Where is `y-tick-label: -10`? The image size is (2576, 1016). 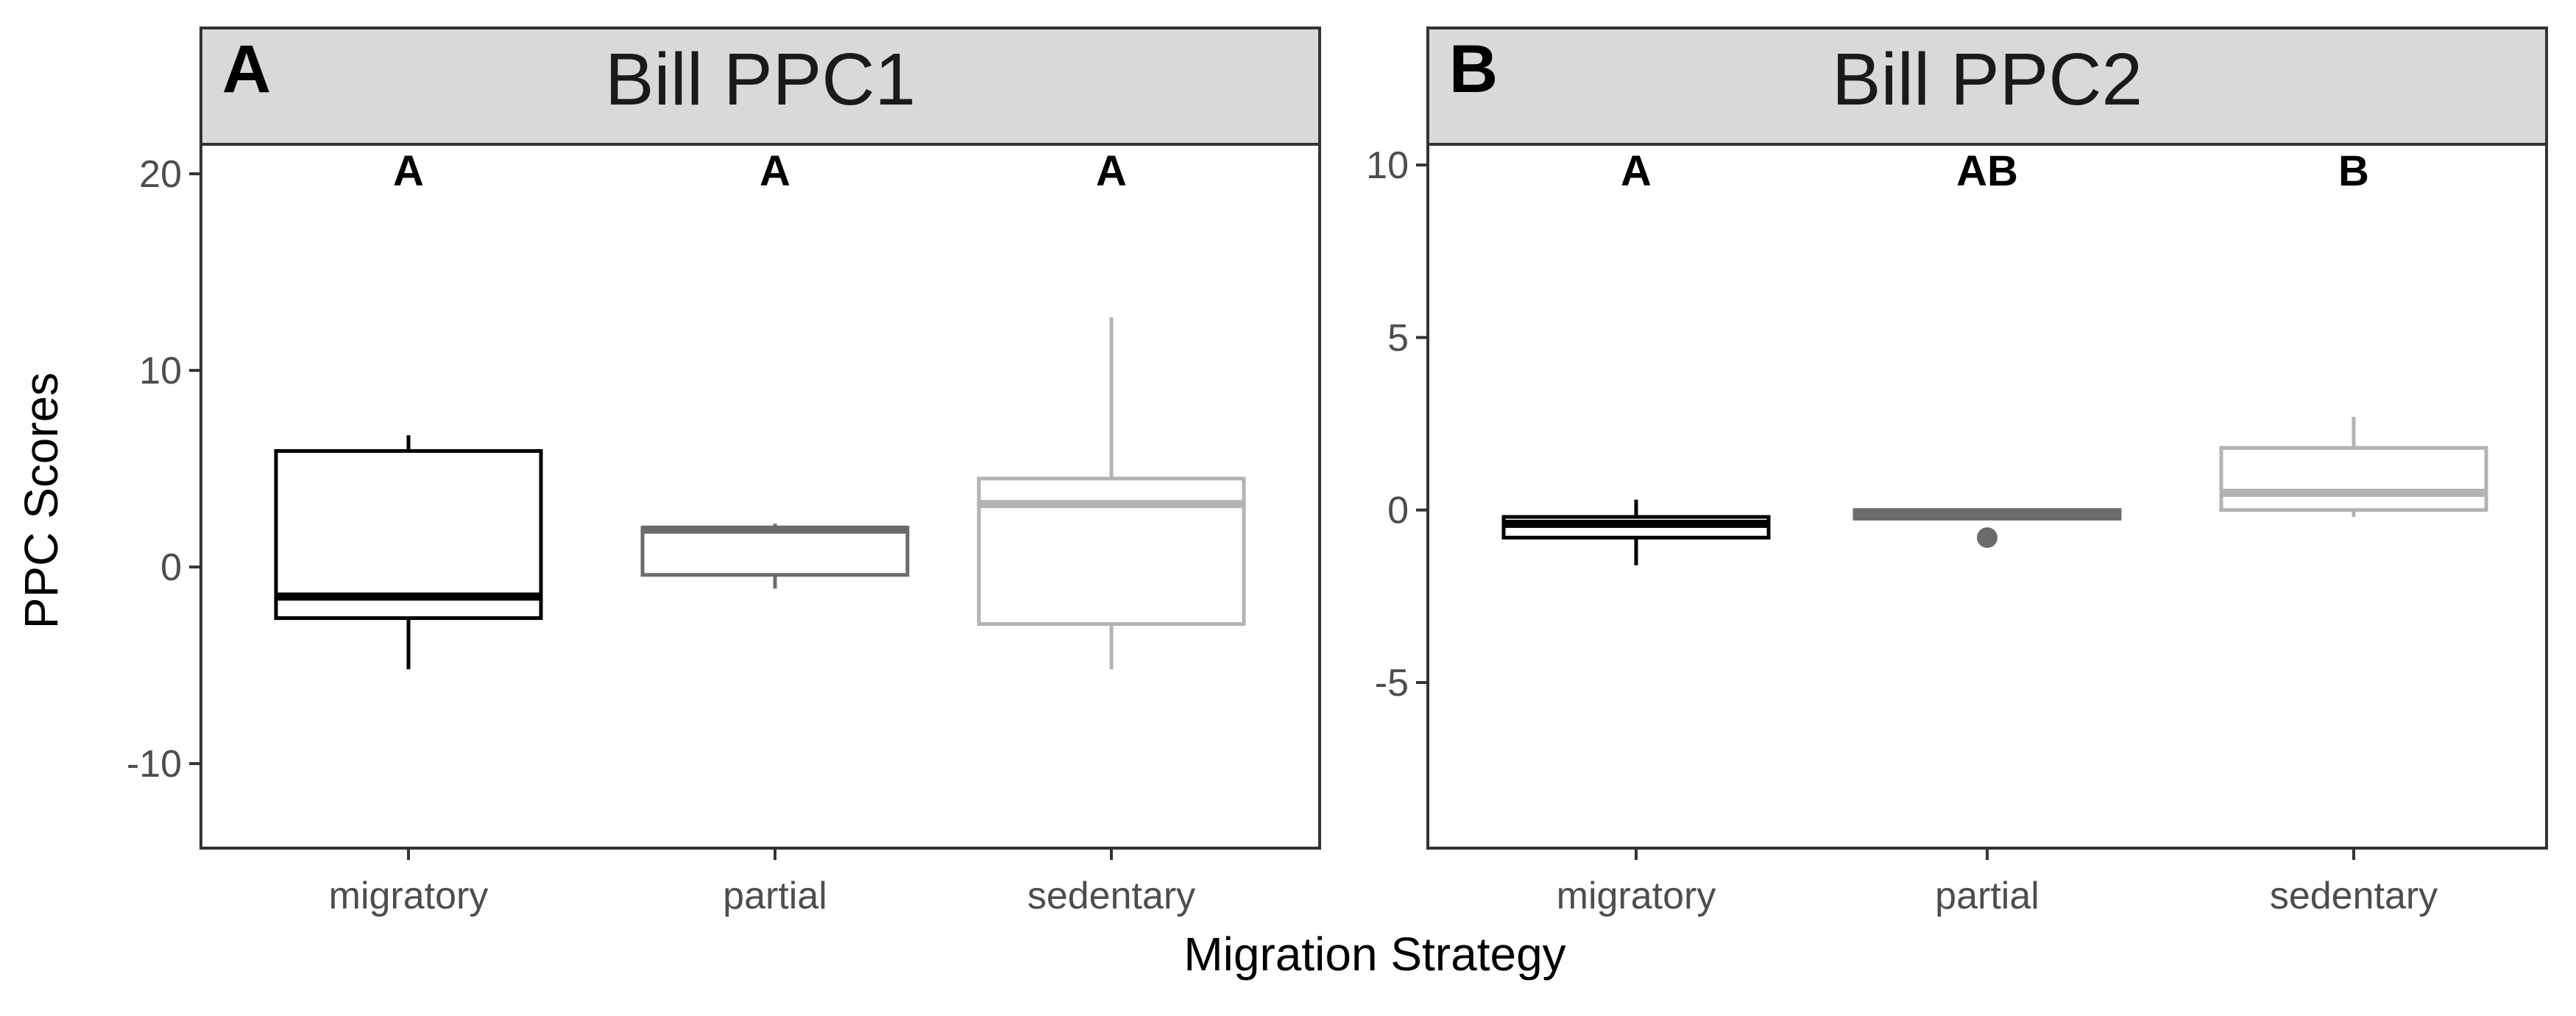 y-tick-label: -10 is located at coordinates (154, 765).